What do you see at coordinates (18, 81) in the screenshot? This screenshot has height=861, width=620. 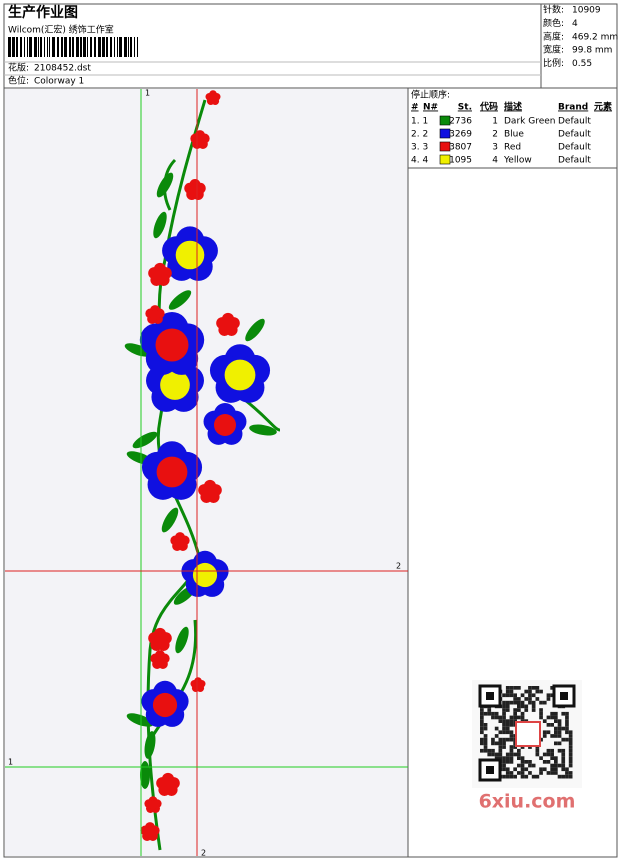 I see `colorway-label: 色位:` at bounding box center [18, 81].